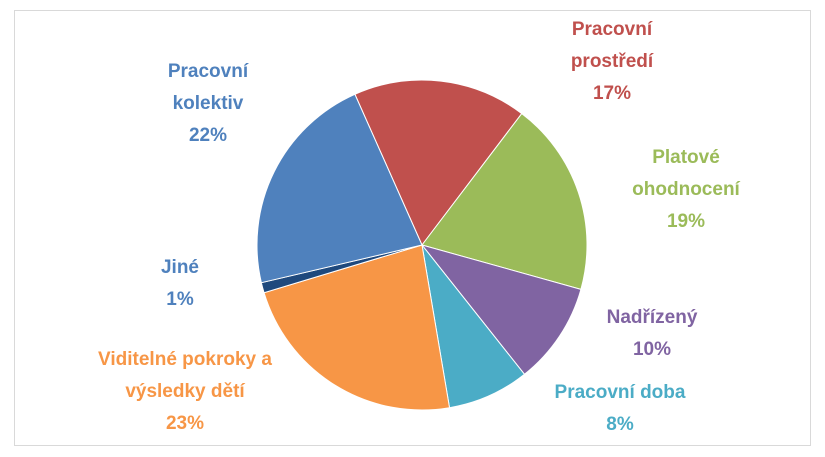  I want to click on category-label: Pracovní doba, so click(620, 392).